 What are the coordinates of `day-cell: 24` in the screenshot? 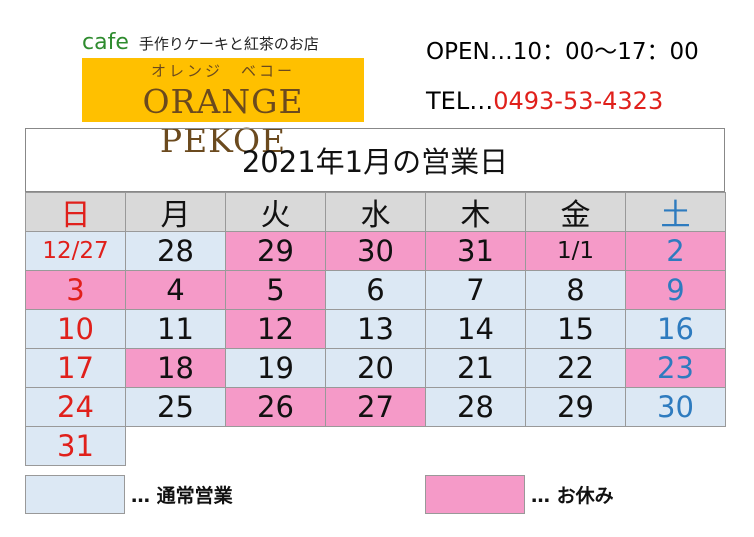 It's located at (75, 407).